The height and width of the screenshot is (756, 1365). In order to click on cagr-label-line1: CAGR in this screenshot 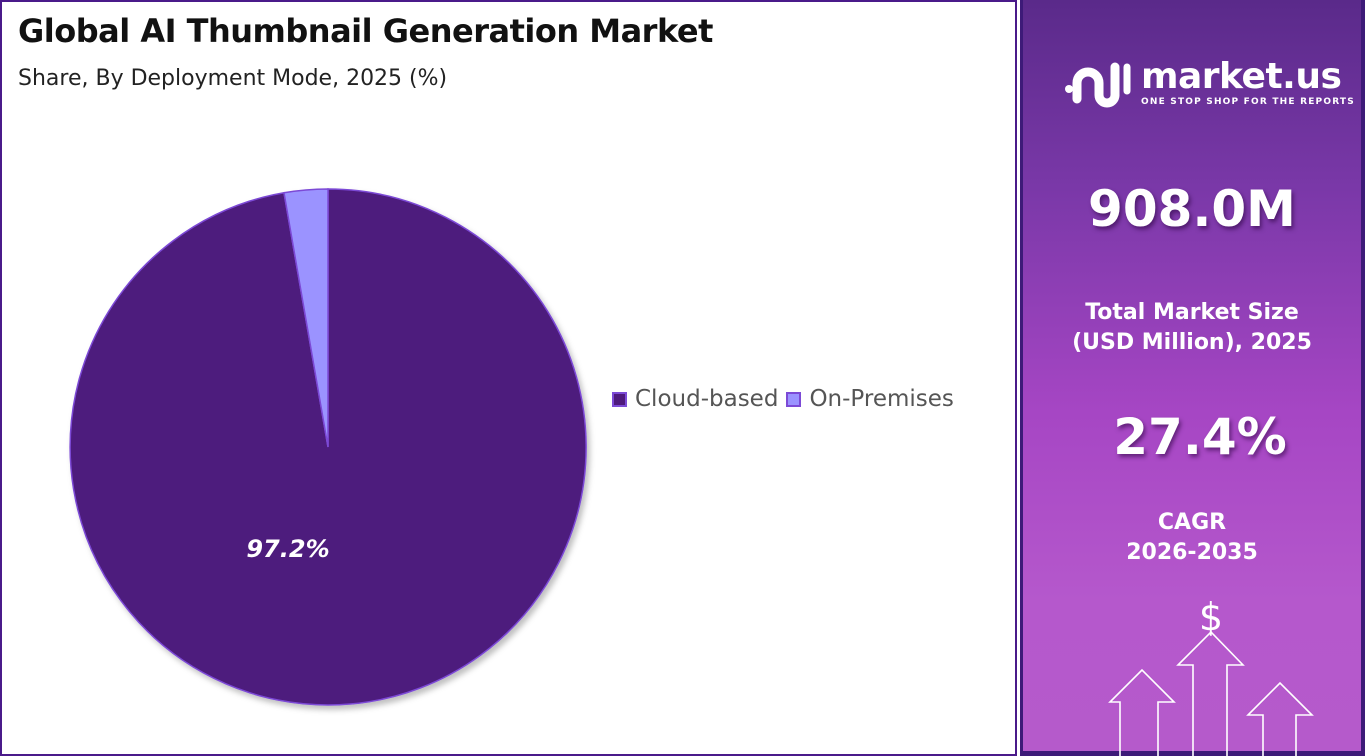, I will do `click(1192, 522)`.